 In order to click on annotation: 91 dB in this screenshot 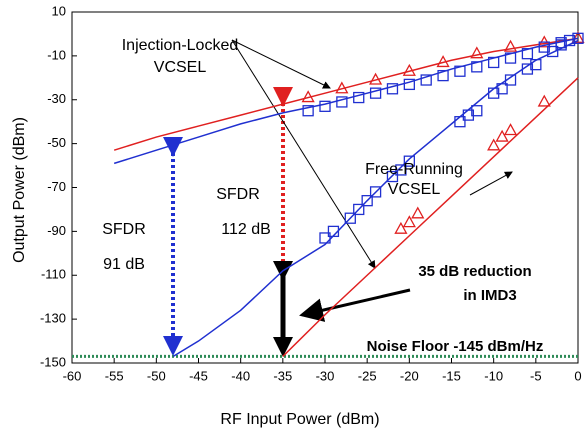, I will do `click(124, 264)`.